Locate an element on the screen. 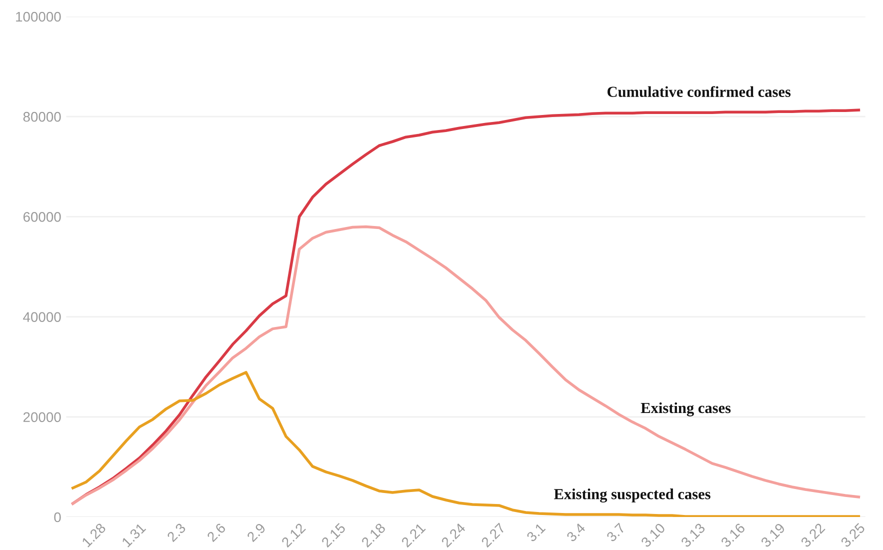  series-label: Existing suspected cases is located at coordinates (632, 495).